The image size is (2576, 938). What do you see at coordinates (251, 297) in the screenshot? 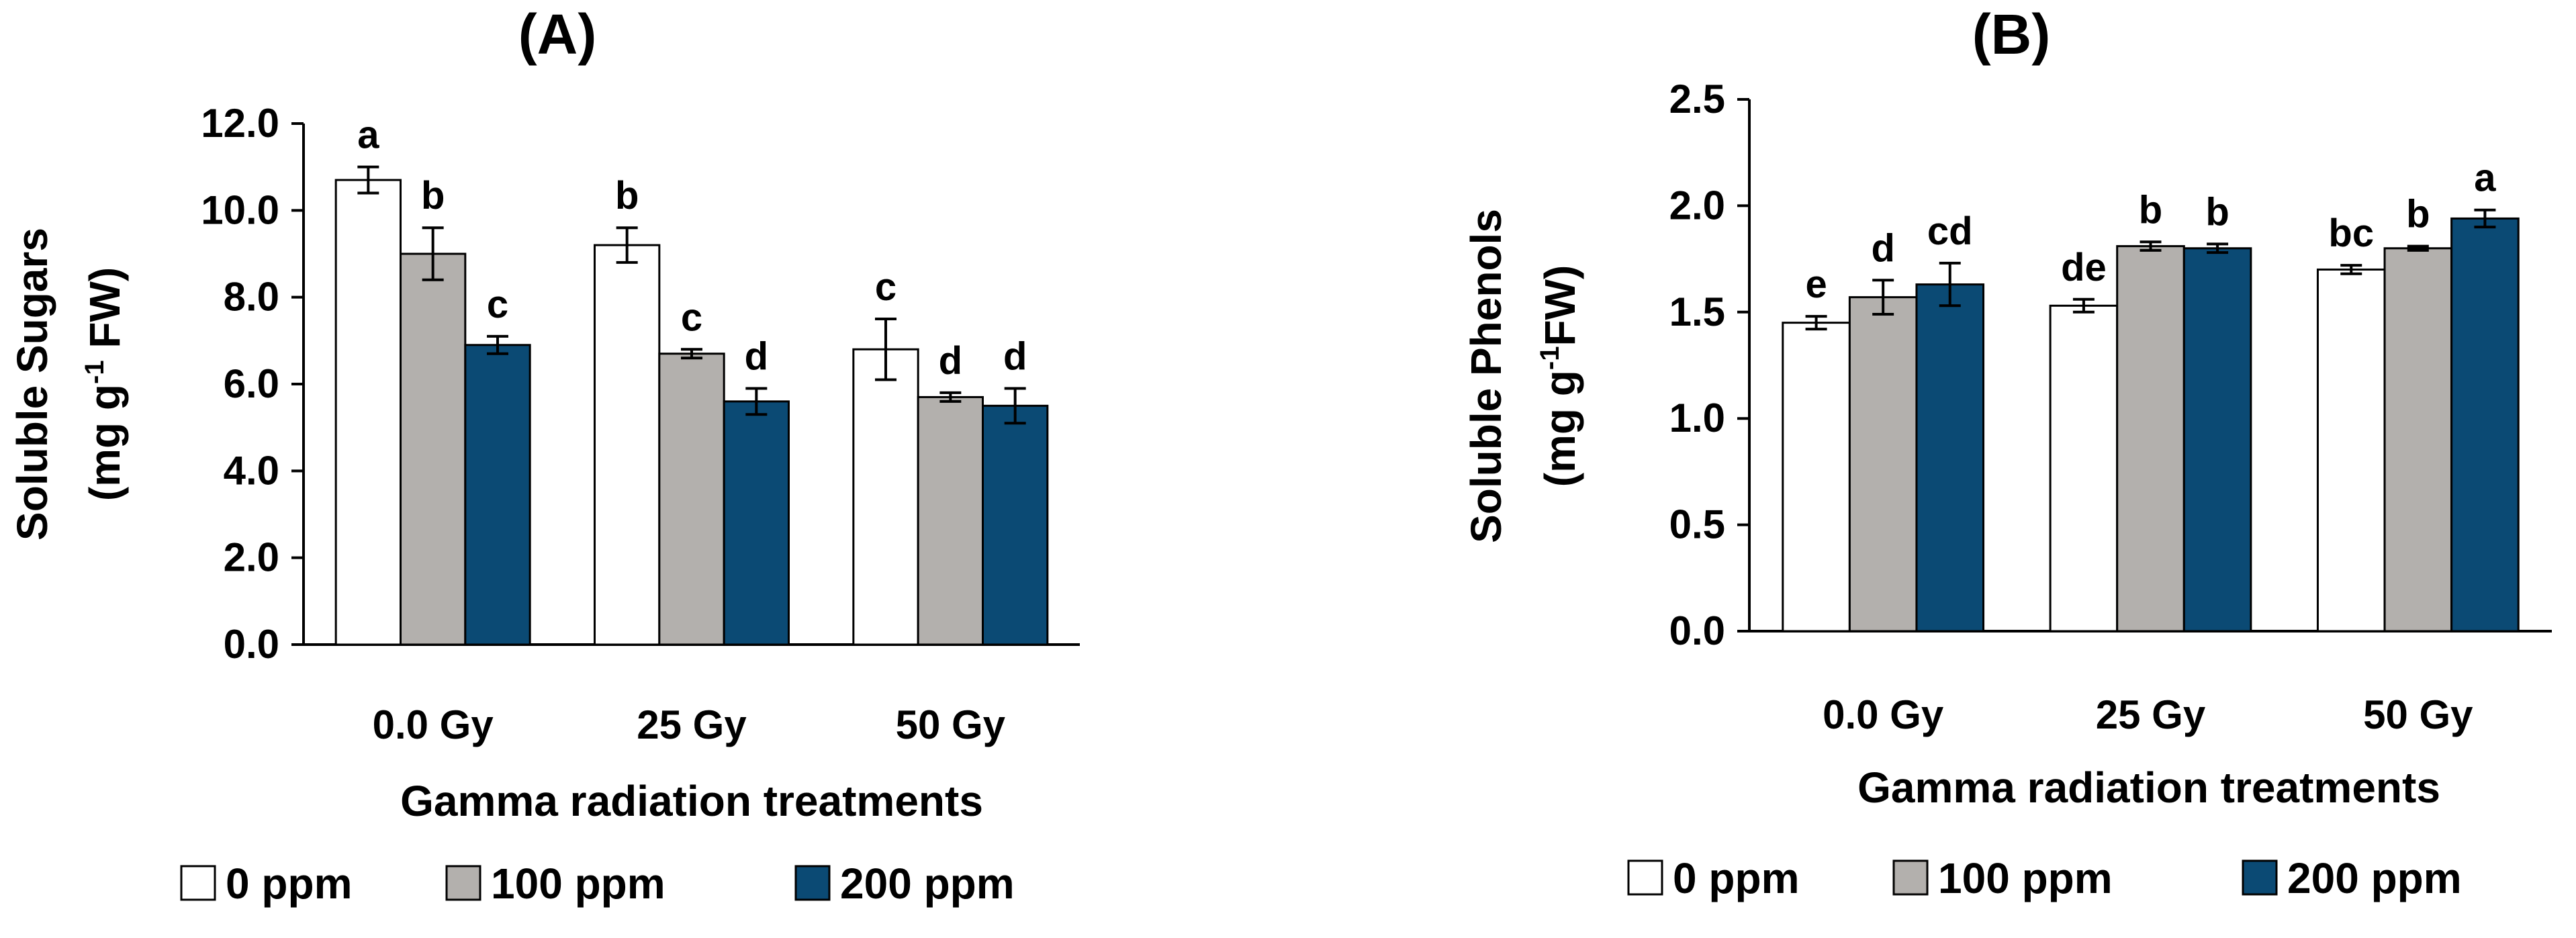
I see `y-tick-label: 8.0` at bounding box center [251, 297].